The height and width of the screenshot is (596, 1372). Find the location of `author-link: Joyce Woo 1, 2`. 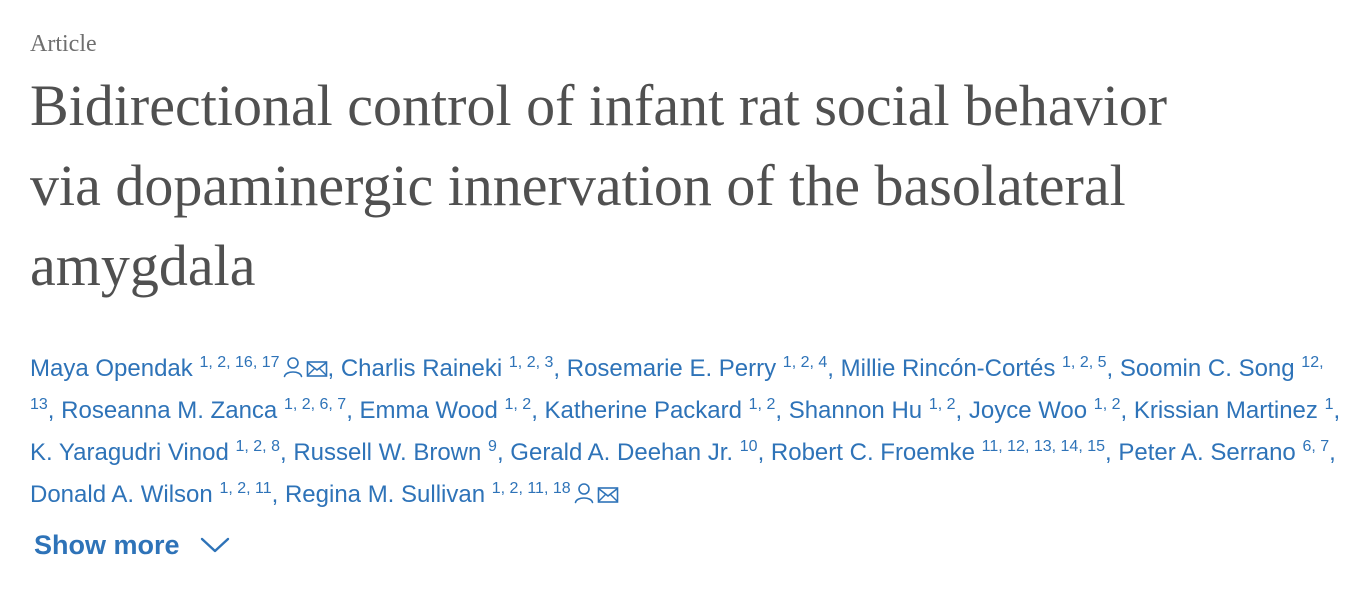

author-link: Joyce Woo 1, 2 is located at coordinates (1044, 410).